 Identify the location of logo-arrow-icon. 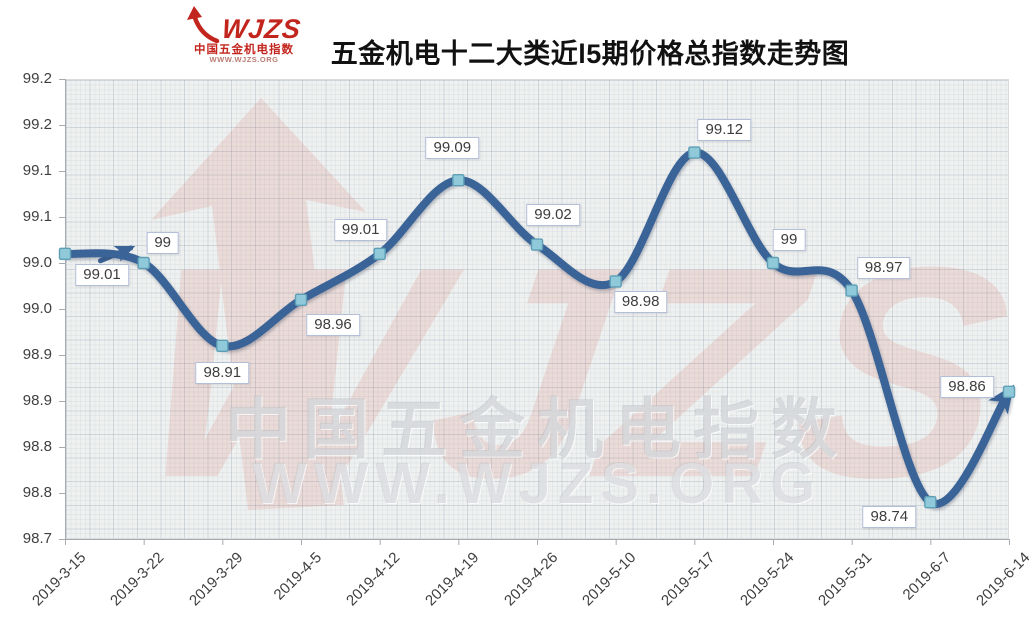
(203, 24).